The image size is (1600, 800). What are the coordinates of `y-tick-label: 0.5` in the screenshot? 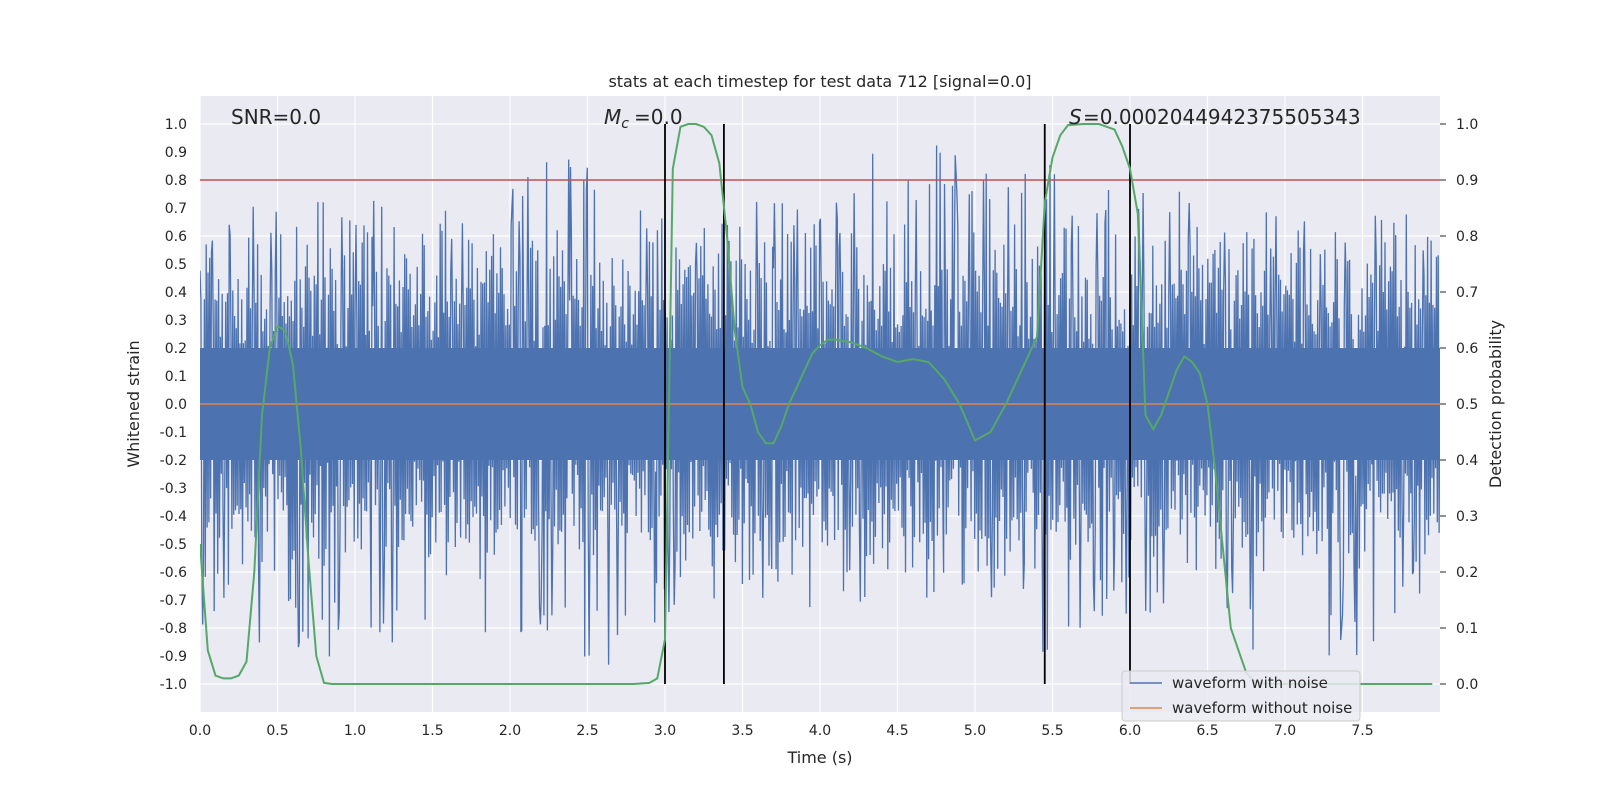 It's located at (176, 265).